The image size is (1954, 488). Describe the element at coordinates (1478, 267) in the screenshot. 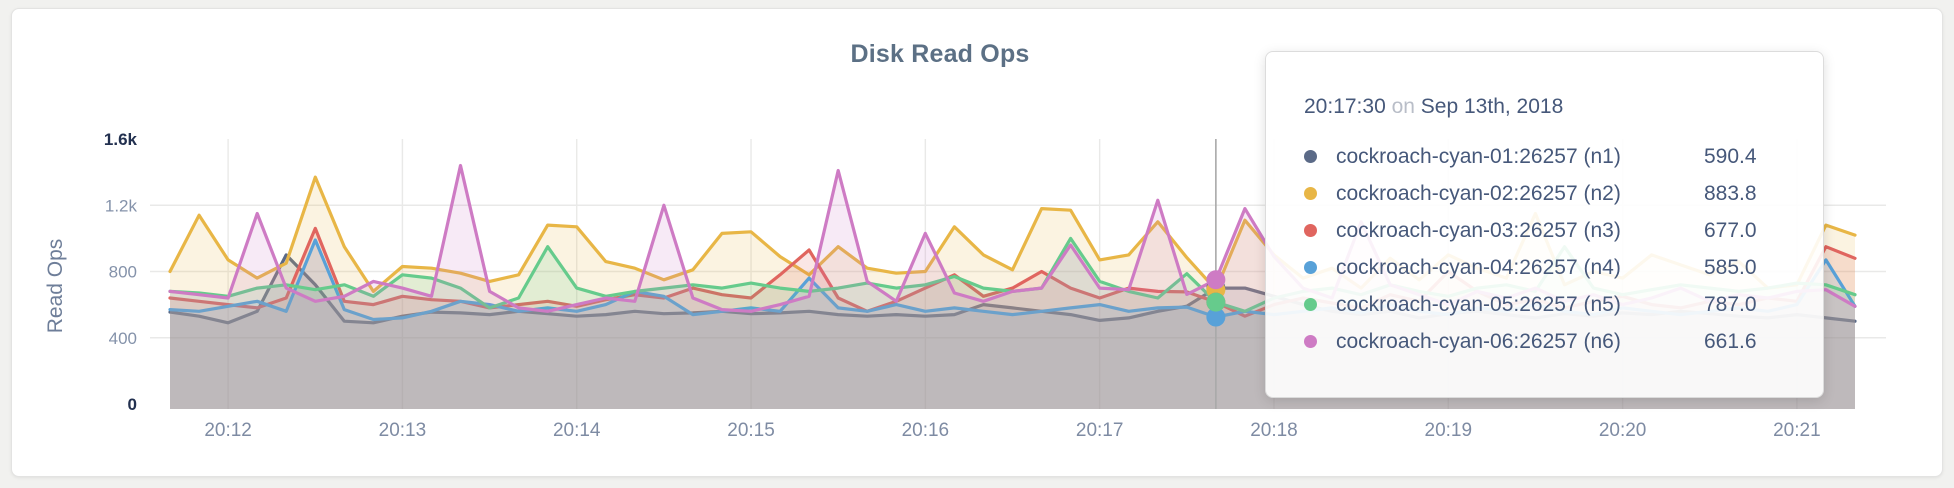

I see `tooltip-series-name: cockroach-cyan-04:26257 (n4)` at that location.